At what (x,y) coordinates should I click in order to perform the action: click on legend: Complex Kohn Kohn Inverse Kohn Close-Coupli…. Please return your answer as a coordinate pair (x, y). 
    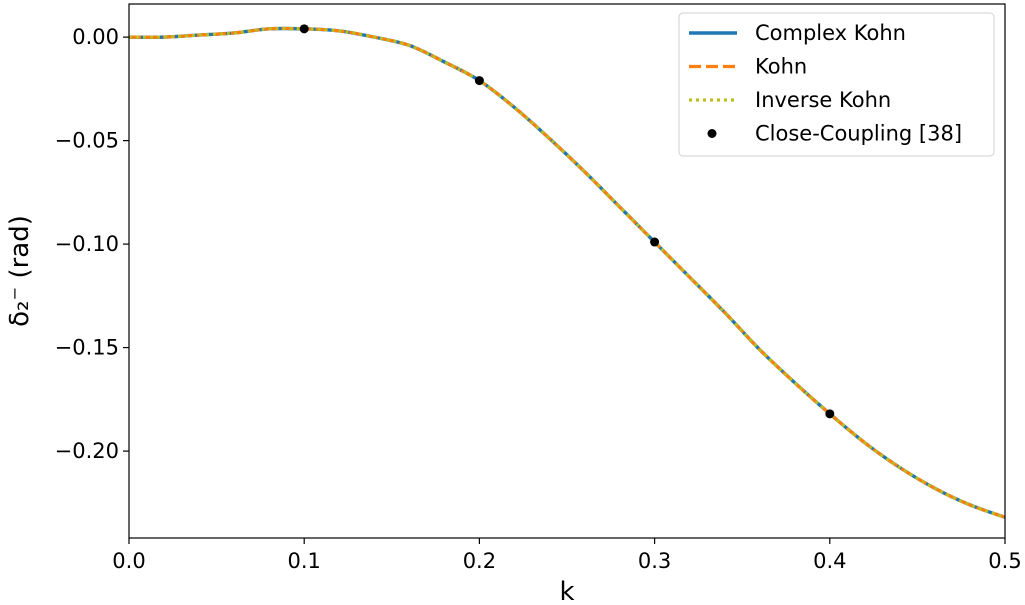
    Looking at the image, I should click on (836, 84).